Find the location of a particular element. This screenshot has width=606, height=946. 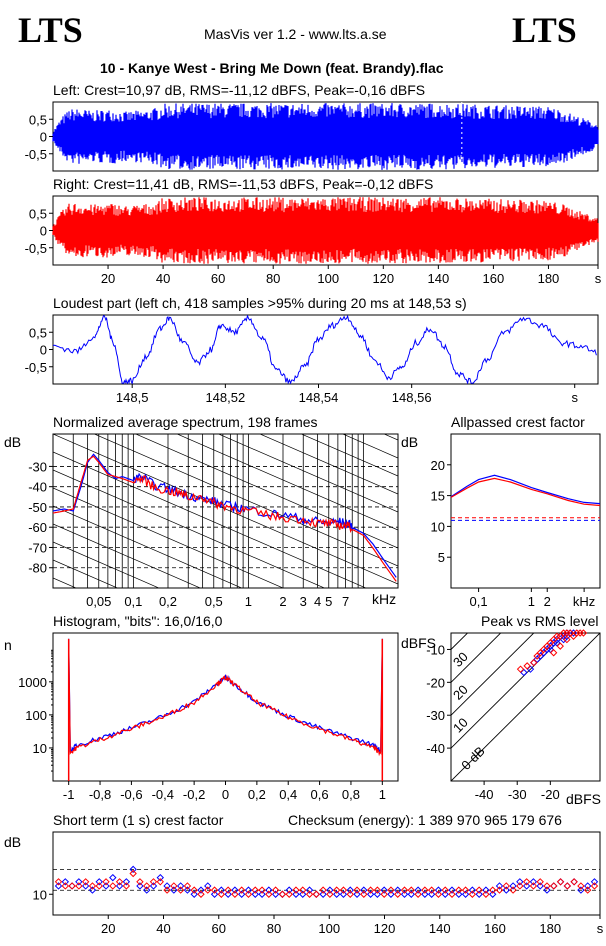

peakrms-diagonal-label-1: 10 is located at coordinates (460, 725).